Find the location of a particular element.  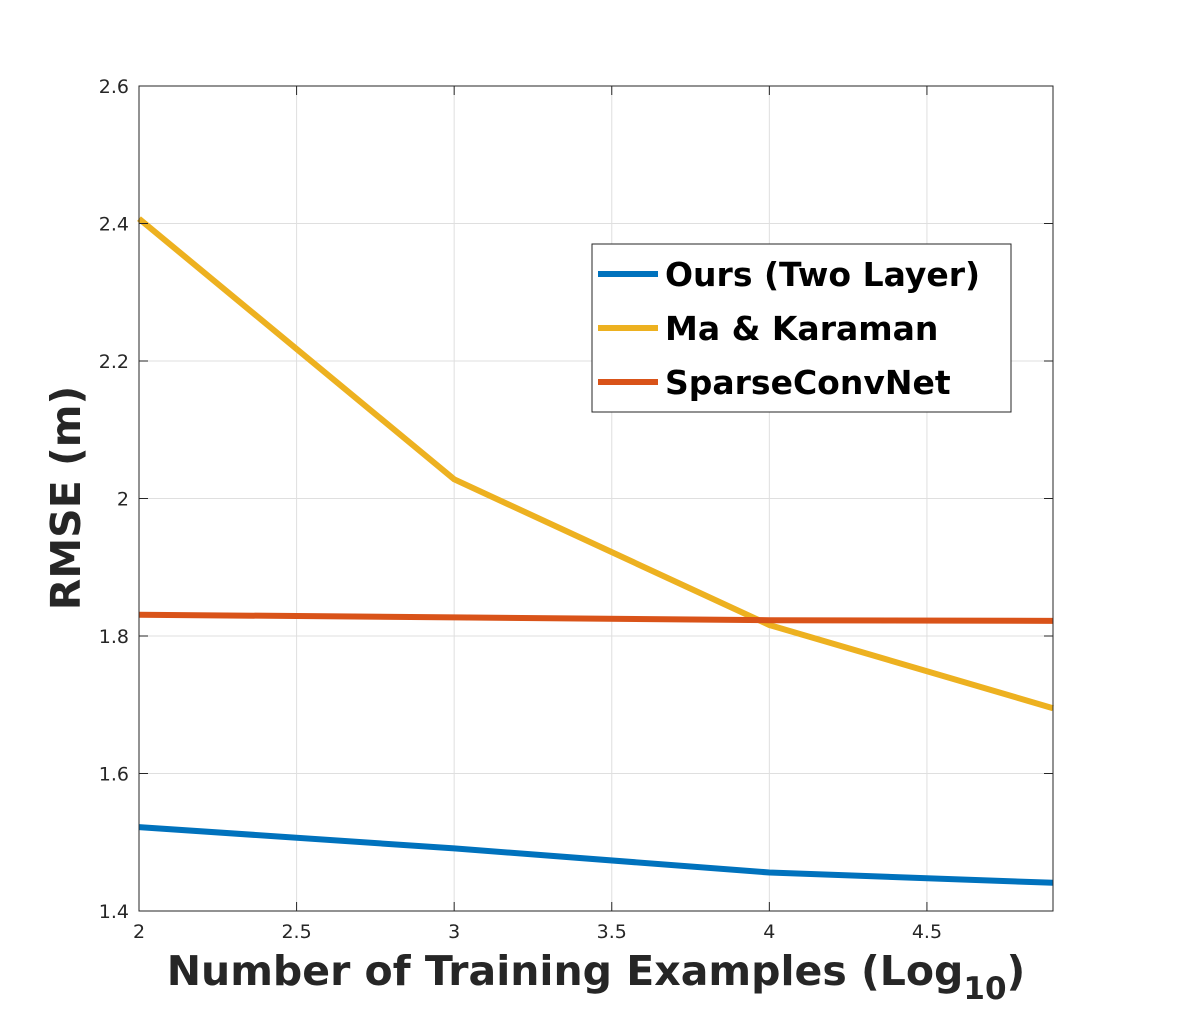

y-tick-label: 1.4 is located at coordinates (114, 912).